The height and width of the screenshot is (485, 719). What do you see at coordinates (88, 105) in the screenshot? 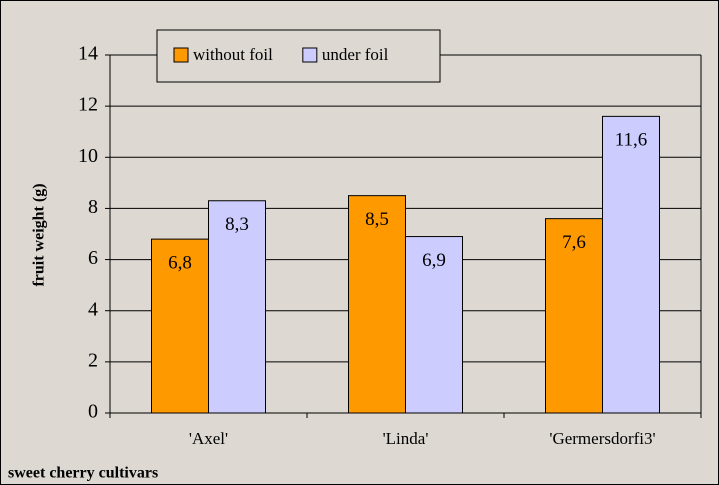
I see `y-tick-label: 12` at bounding box center [88, 105].